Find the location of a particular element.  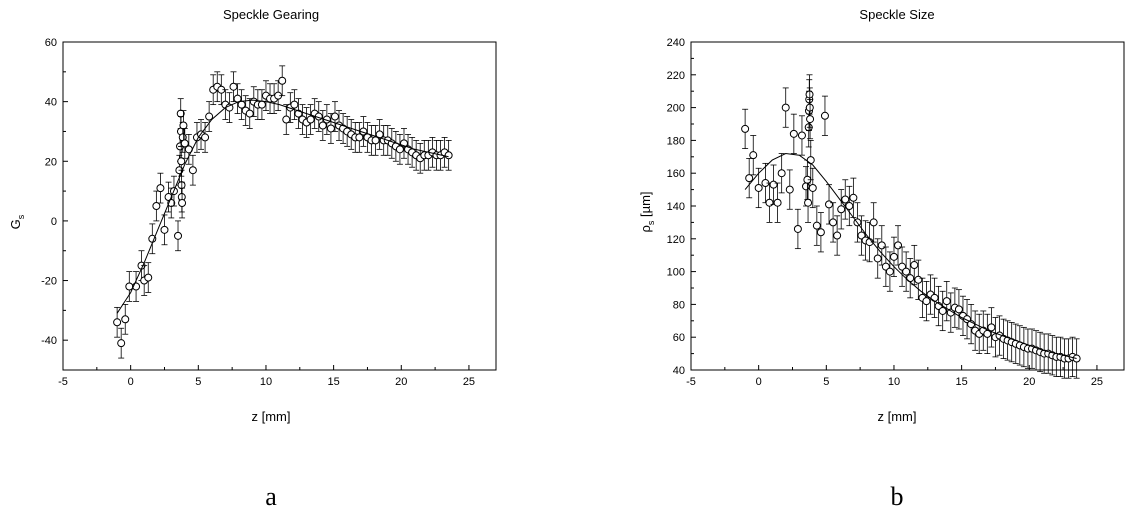

y-tick-label-7: 180 is located at coordinates (676, 141).